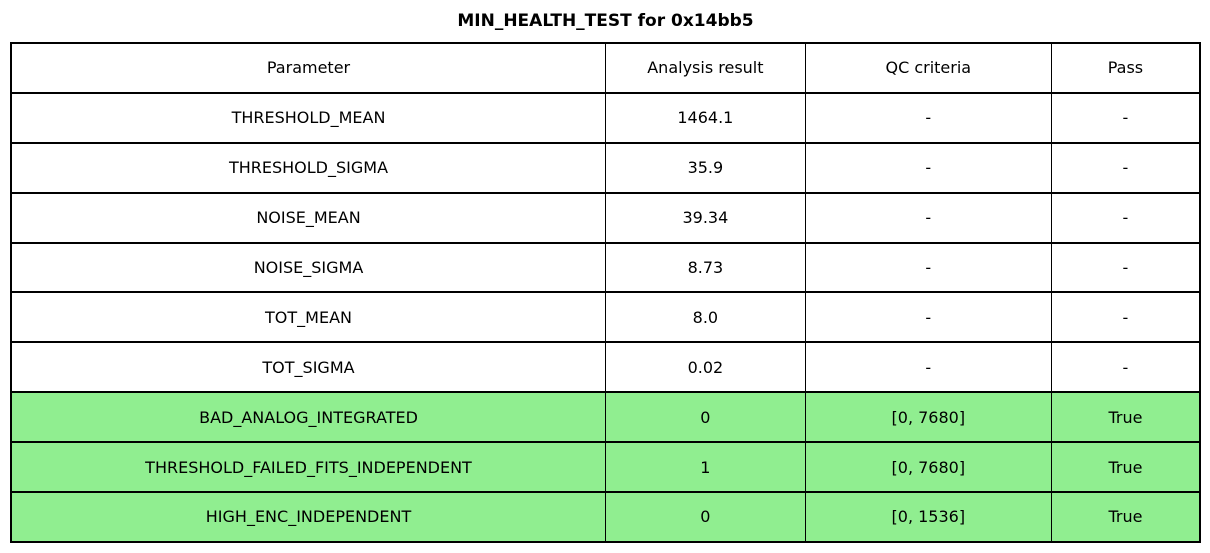  I want to click on result-cell: 39.34, so click(705, 217).